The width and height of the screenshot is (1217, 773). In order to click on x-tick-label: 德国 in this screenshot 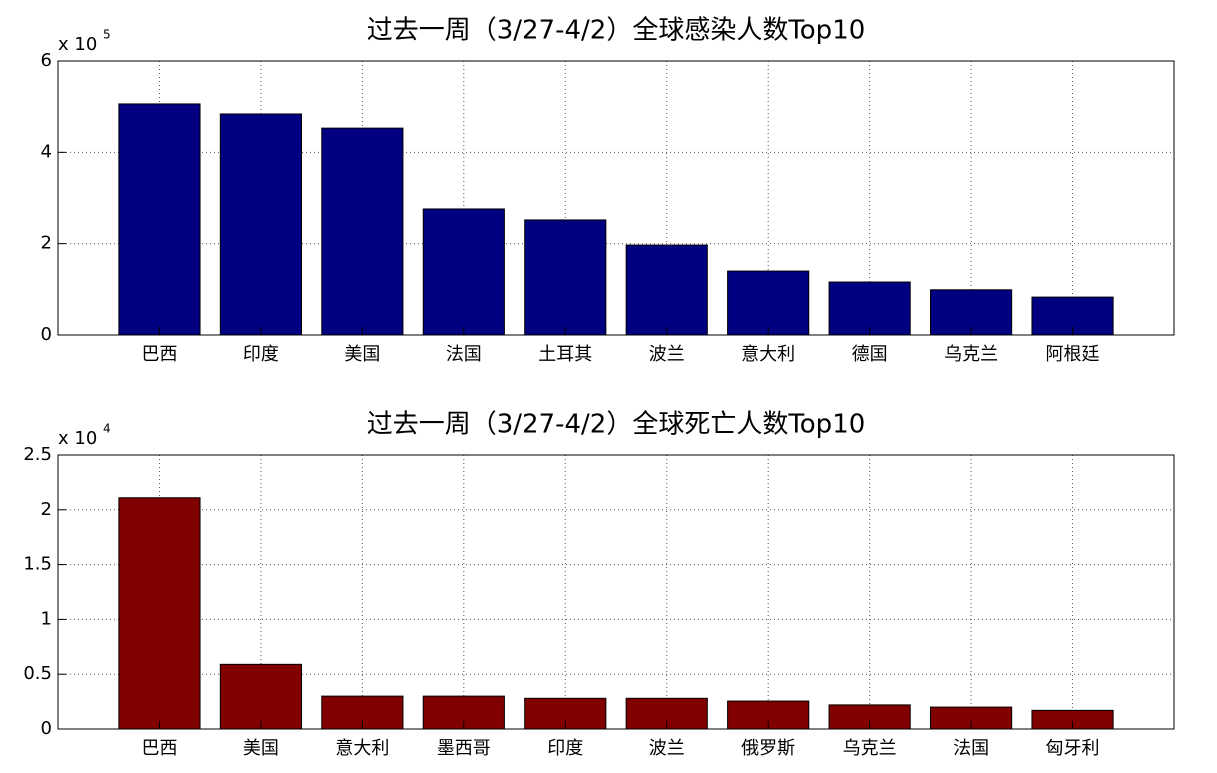, I will do `click(870, 354)`.